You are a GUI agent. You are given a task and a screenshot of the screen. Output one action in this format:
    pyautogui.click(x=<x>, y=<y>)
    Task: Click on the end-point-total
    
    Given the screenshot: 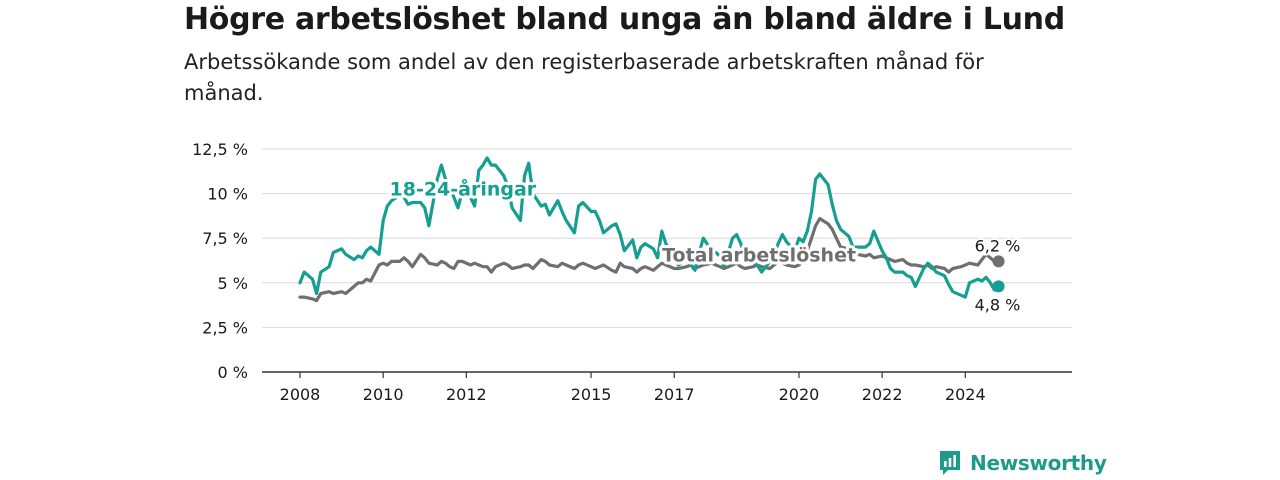 What is the action you would take?
    pyautogui.click(x=998, y=261)
    